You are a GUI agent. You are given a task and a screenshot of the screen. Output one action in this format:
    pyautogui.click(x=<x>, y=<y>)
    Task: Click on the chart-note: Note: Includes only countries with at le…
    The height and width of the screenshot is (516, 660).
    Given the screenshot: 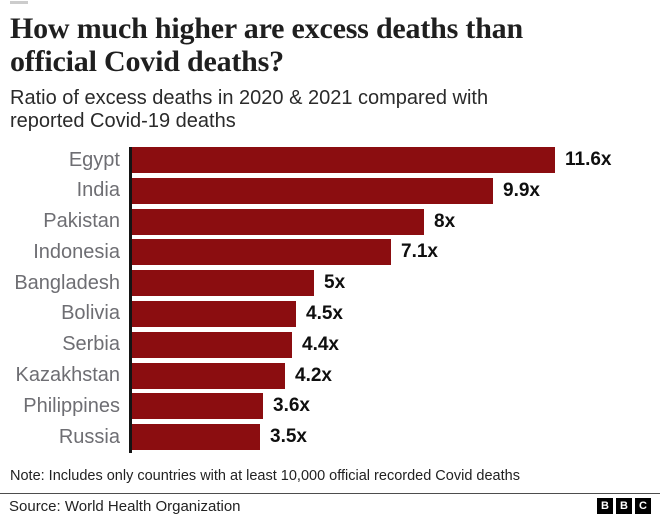 What is the action you would take?
    pyautogui.click(x=265, y=476)
    